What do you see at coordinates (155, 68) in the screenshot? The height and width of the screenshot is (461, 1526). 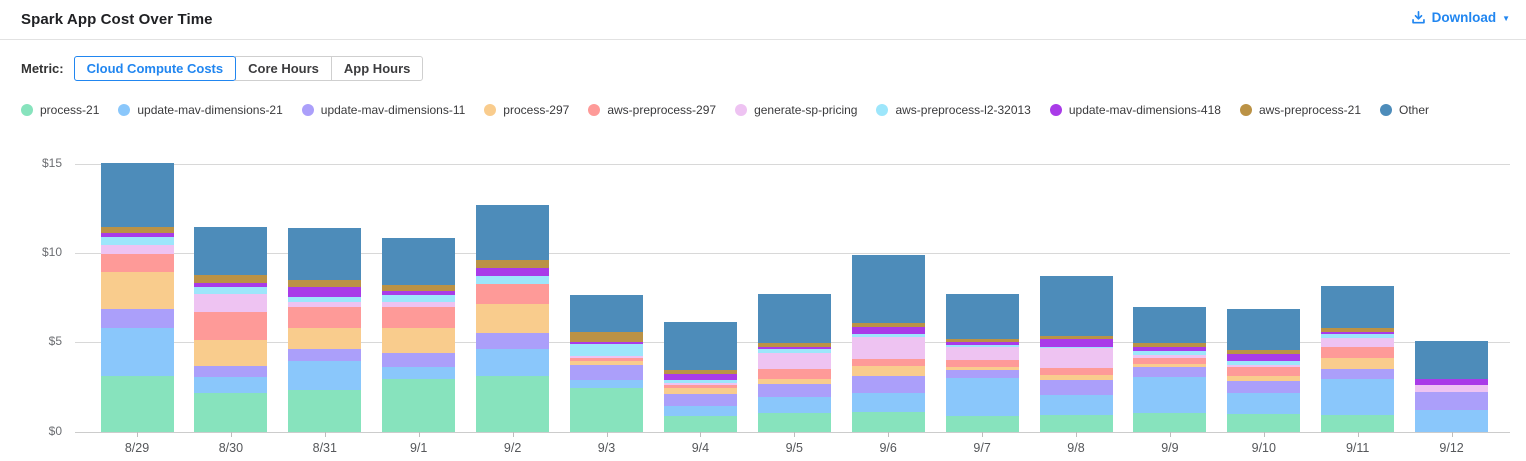 I see `metric-tab-cloud-compute-costs: Cloud Compute Costs` at bounding box center [155, 68].